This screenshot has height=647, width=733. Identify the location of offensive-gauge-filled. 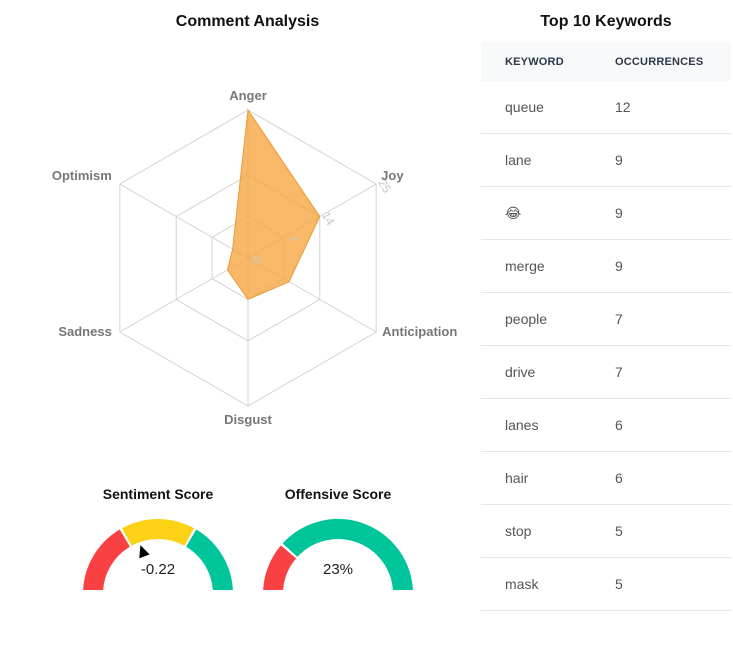
(280, 567).